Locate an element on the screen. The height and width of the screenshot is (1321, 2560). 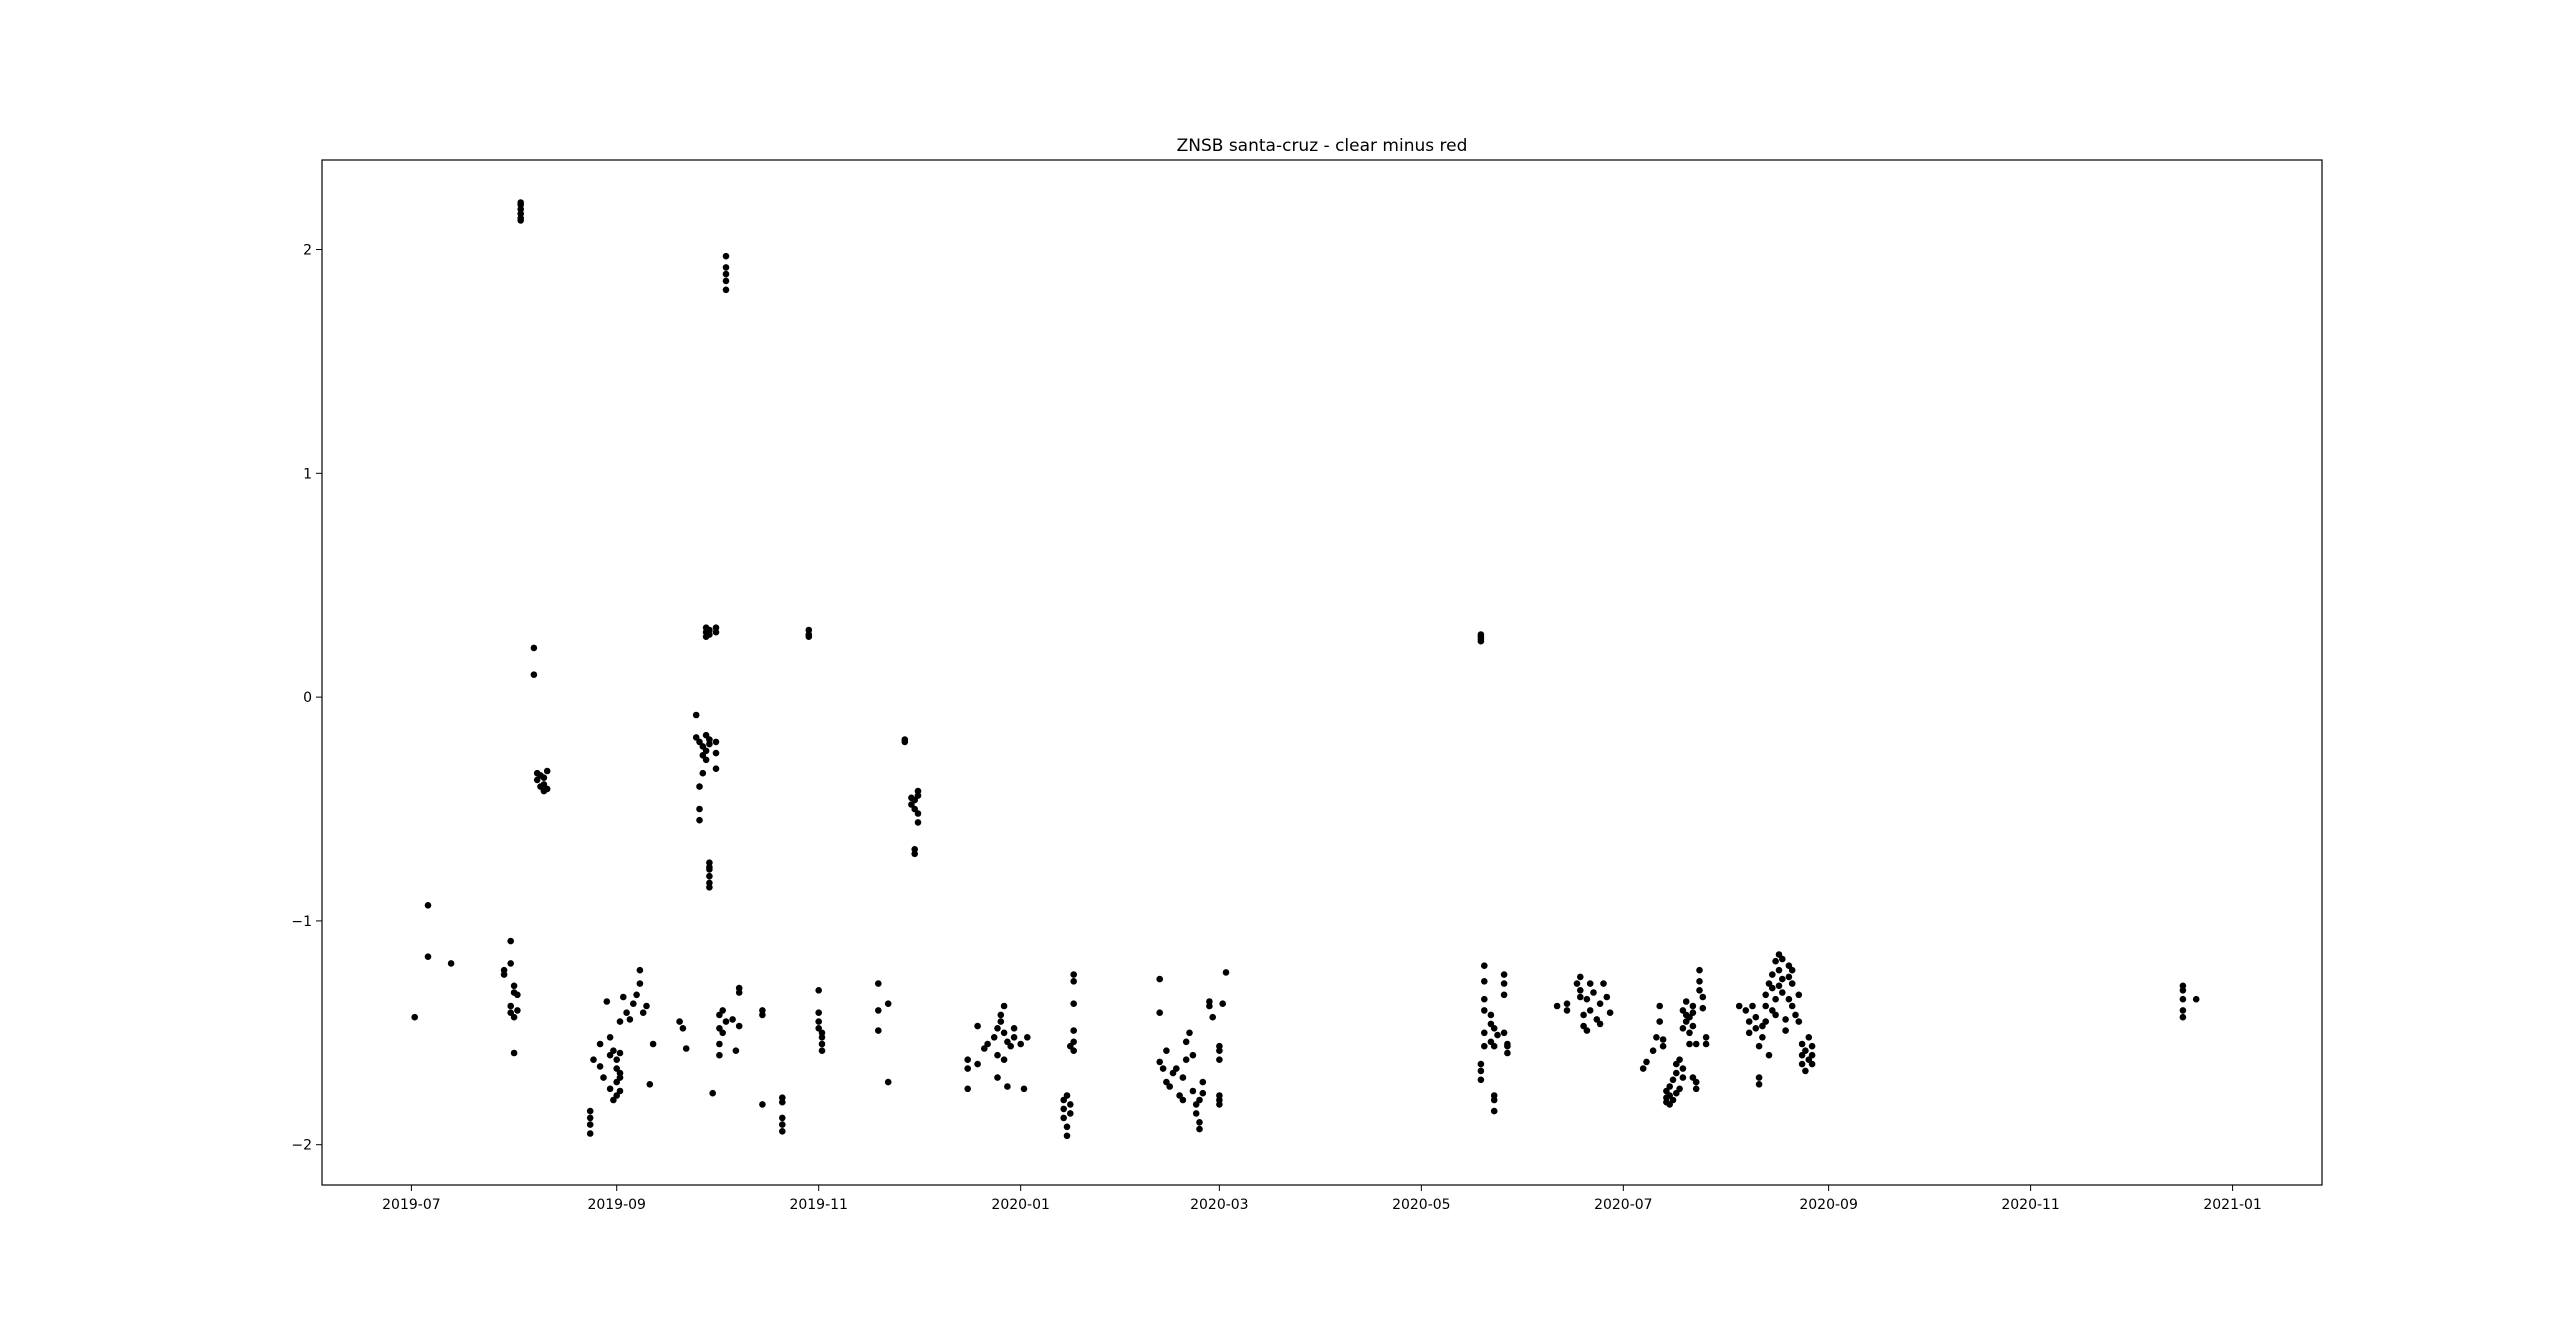
x-tick-label: 2020-03 is located at coordinates (1219, 1205).